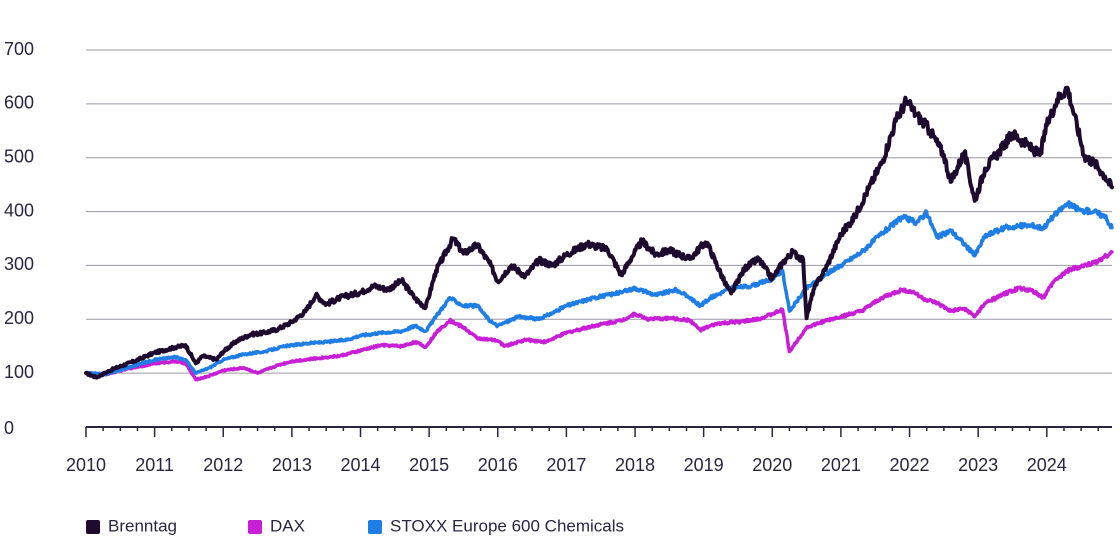 Image resolution: width=1120 pixels, height=560 pixels. I want to click on x-tick-label: 2010, so click(86, 465).